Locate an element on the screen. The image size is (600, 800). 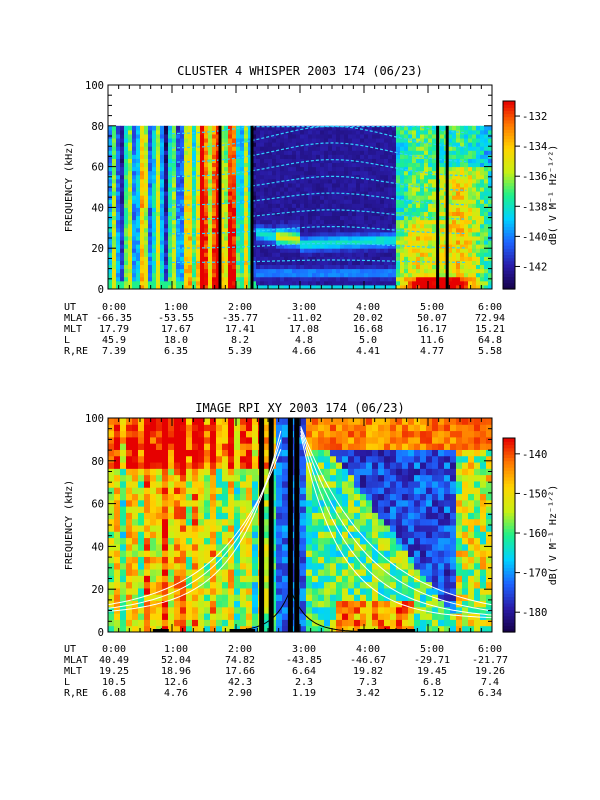
ephemeris-value: 6.35 is located at coordinates (176, 351).